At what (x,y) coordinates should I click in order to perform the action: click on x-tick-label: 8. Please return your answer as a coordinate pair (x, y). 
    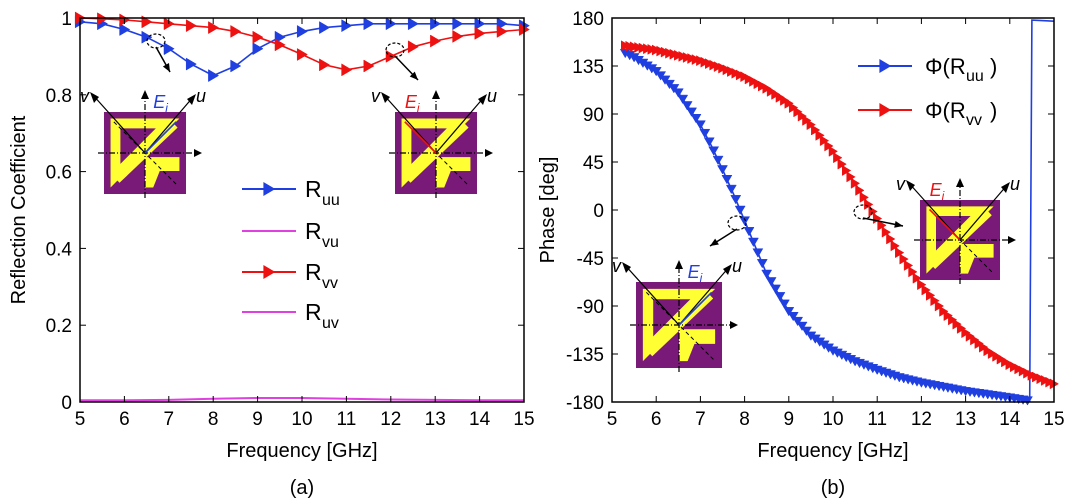
    Looking at the image, I should click on (213, 419).